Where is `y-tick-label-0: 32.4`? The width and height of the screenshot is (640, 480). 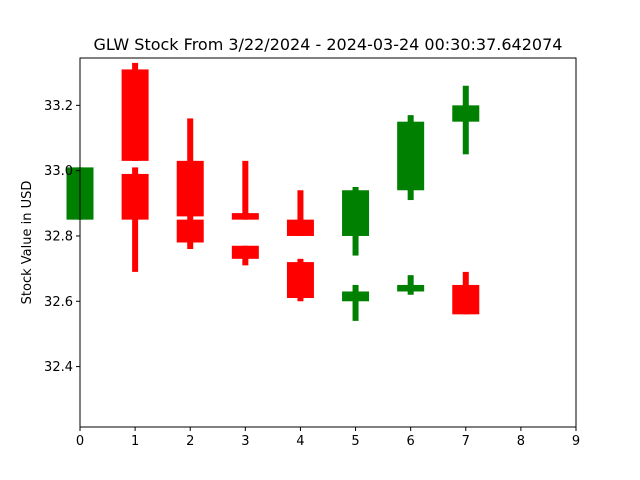
y-tick-label-0: 32.4 is located at coordinates (58, 367).